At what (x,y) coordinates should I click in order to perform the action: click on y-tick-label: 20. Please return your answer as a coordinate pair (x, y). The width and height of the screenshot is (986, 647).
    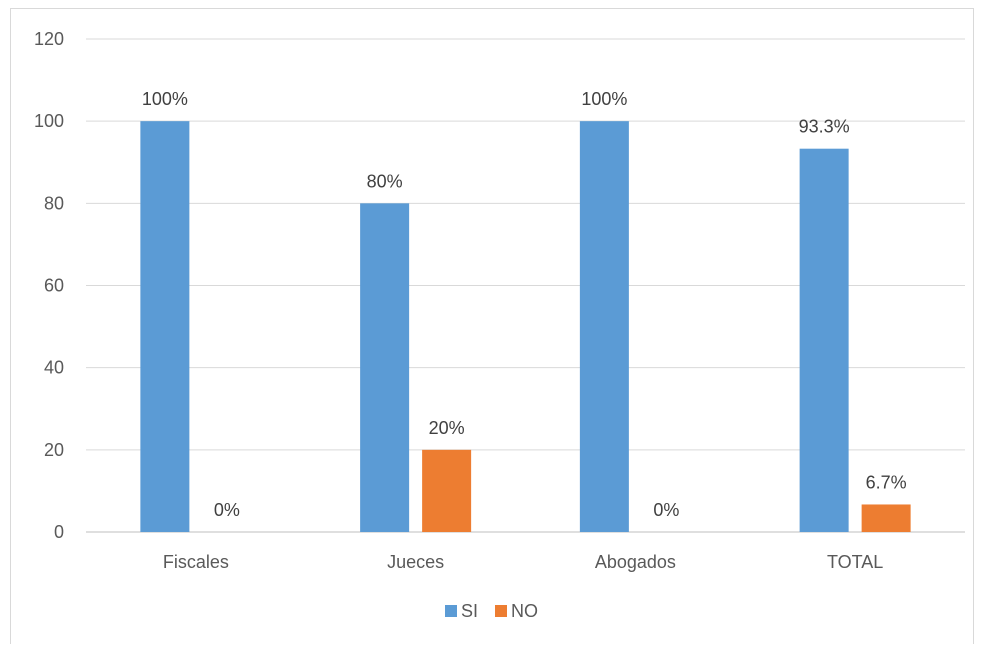
    Looking at the image, I should click on (54, 450).